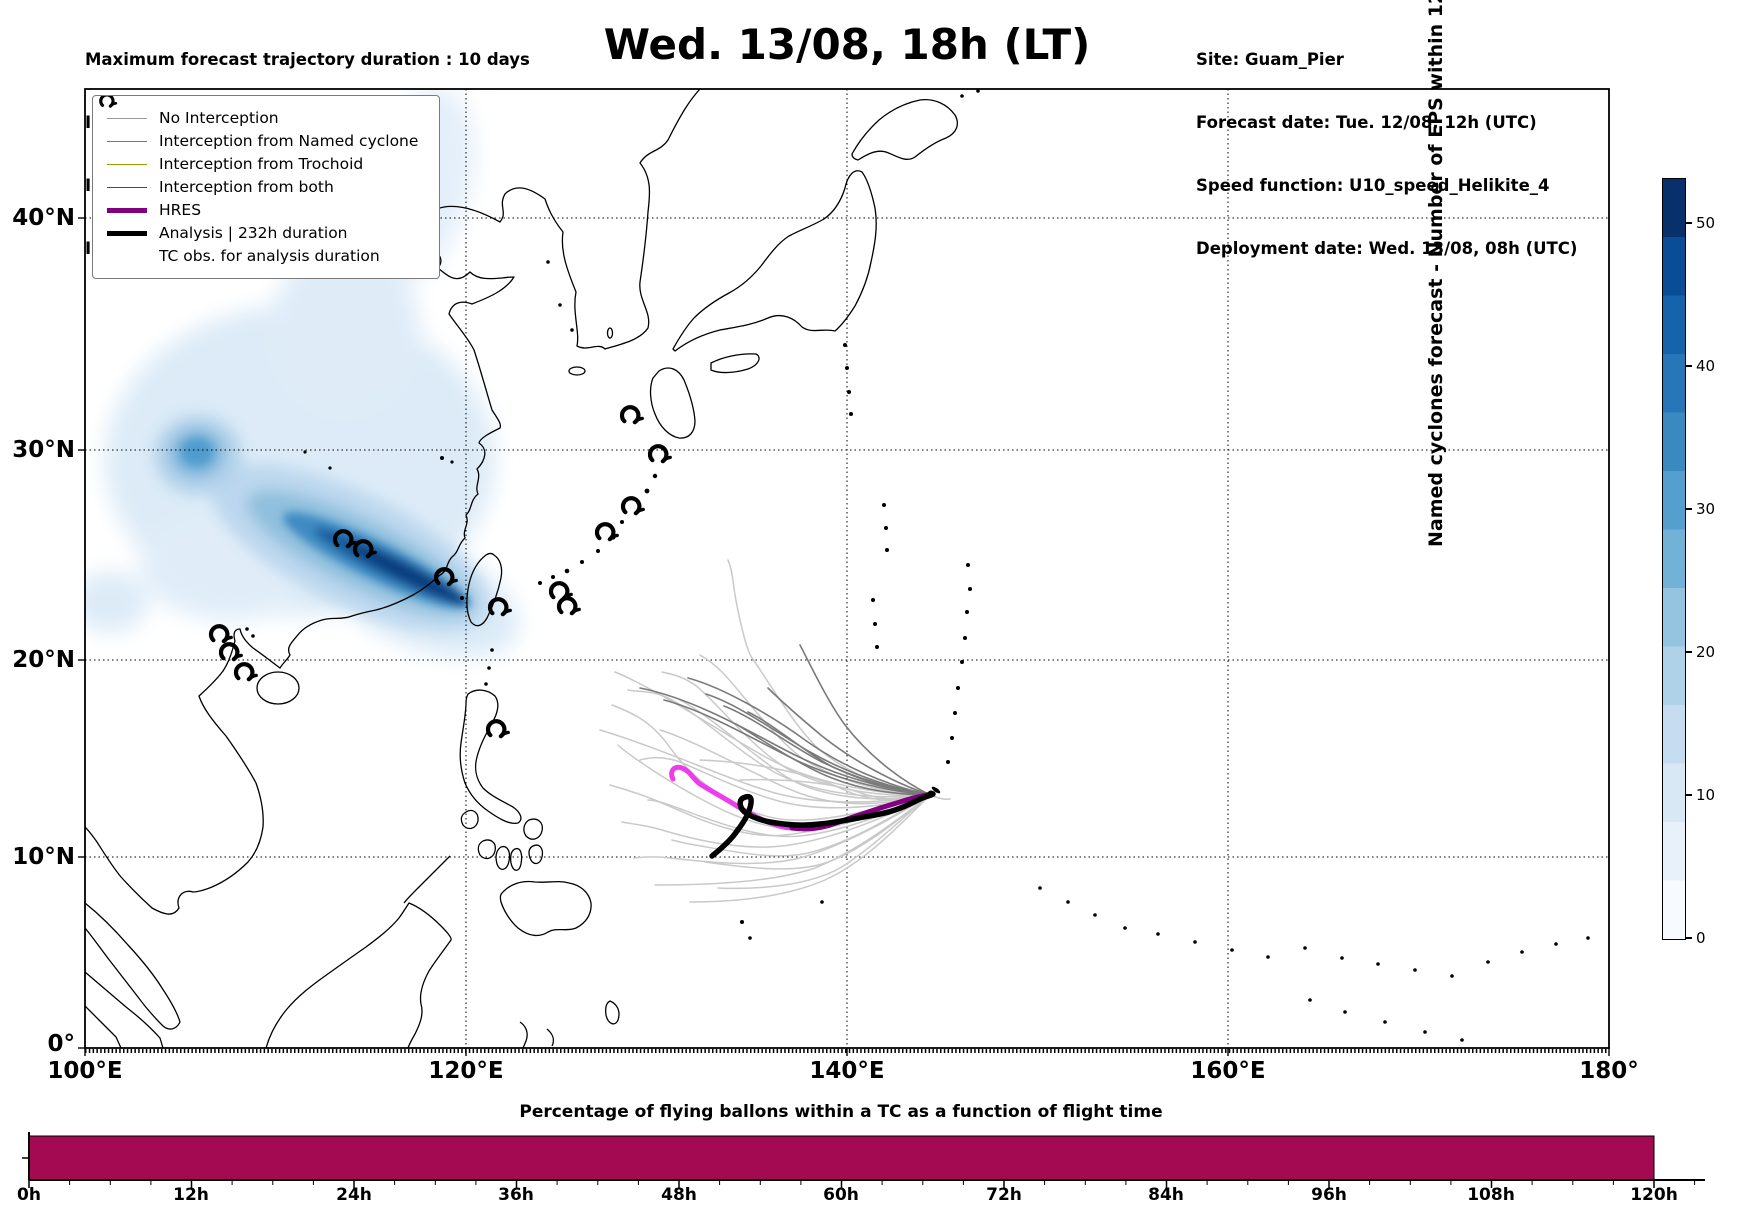 Image resolution: width=1748 pixels, height=1213 pixels. Describe the element at coordinates (266, 233) in the screenshot. I see `legend-item: Analysis | 232h duration` at that location.